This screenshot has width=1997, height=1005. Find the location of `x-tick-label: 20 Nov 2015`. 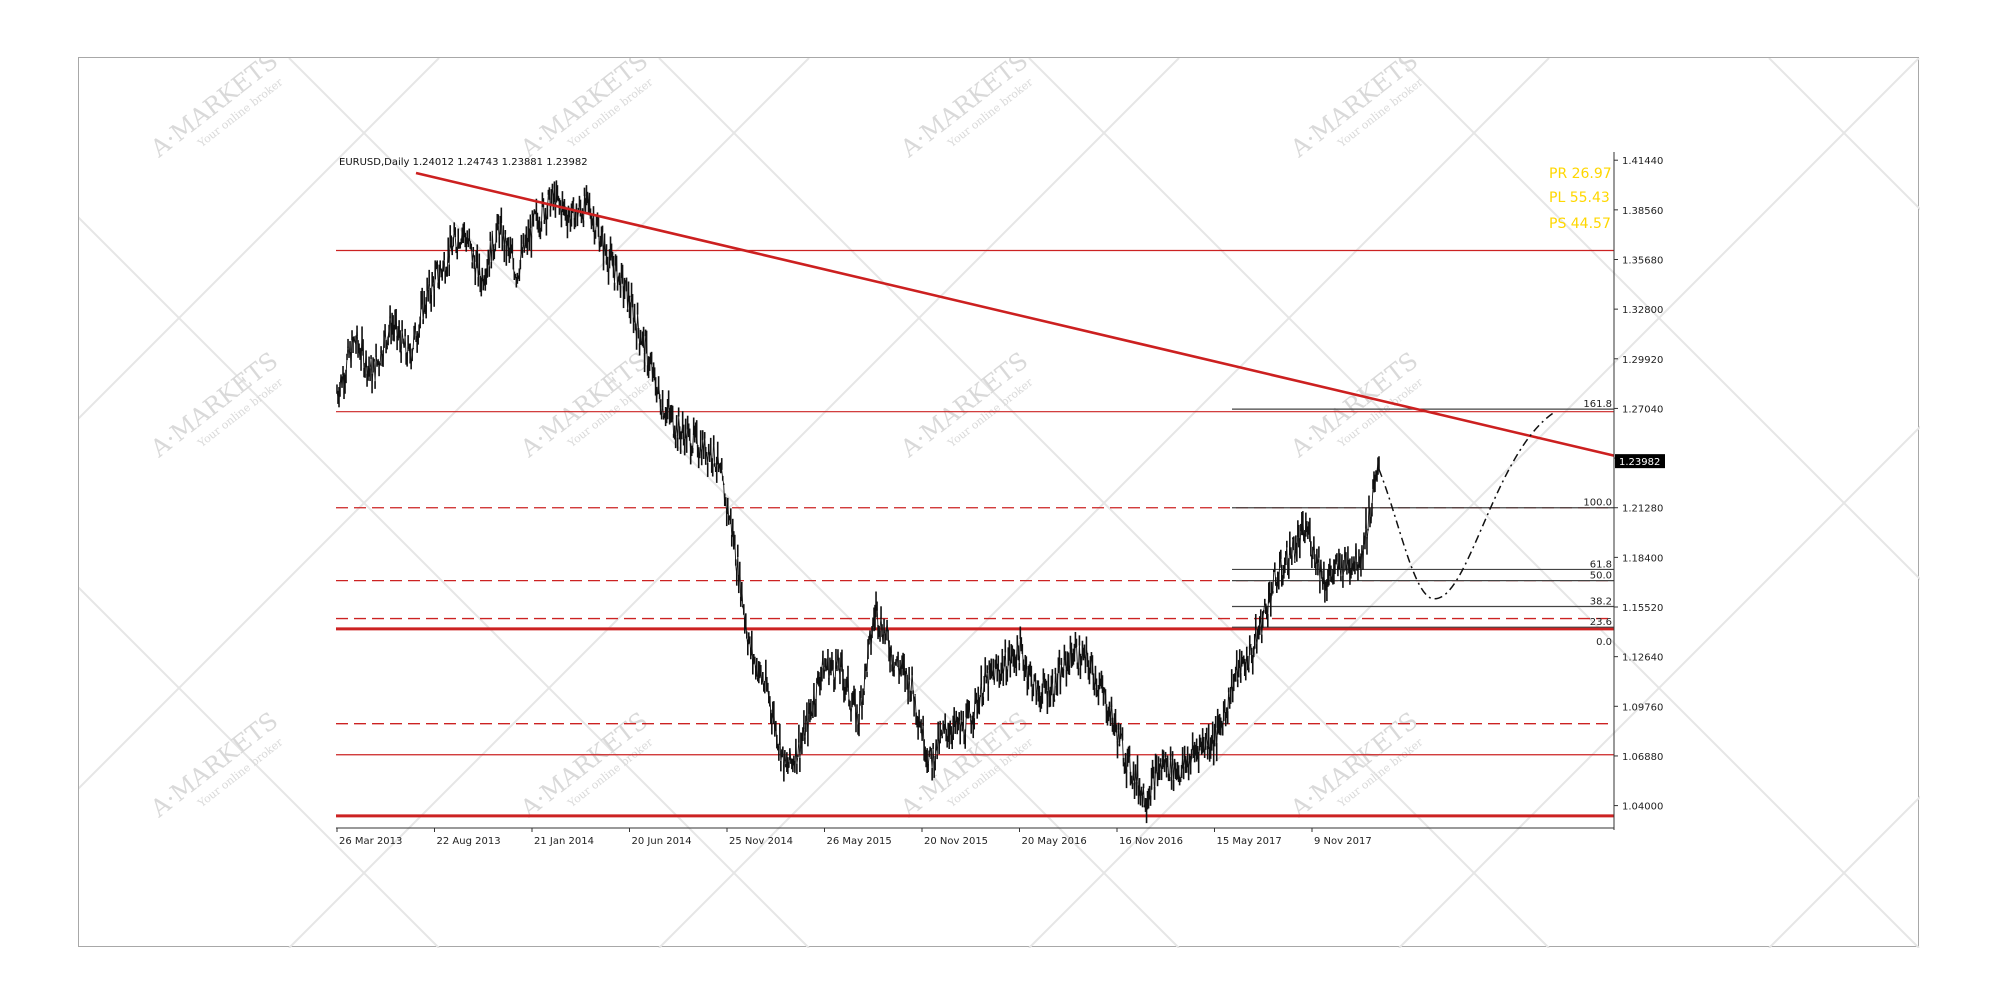

x-tick-label: 20 Nov 2015 is located at coordinates (956, 841).